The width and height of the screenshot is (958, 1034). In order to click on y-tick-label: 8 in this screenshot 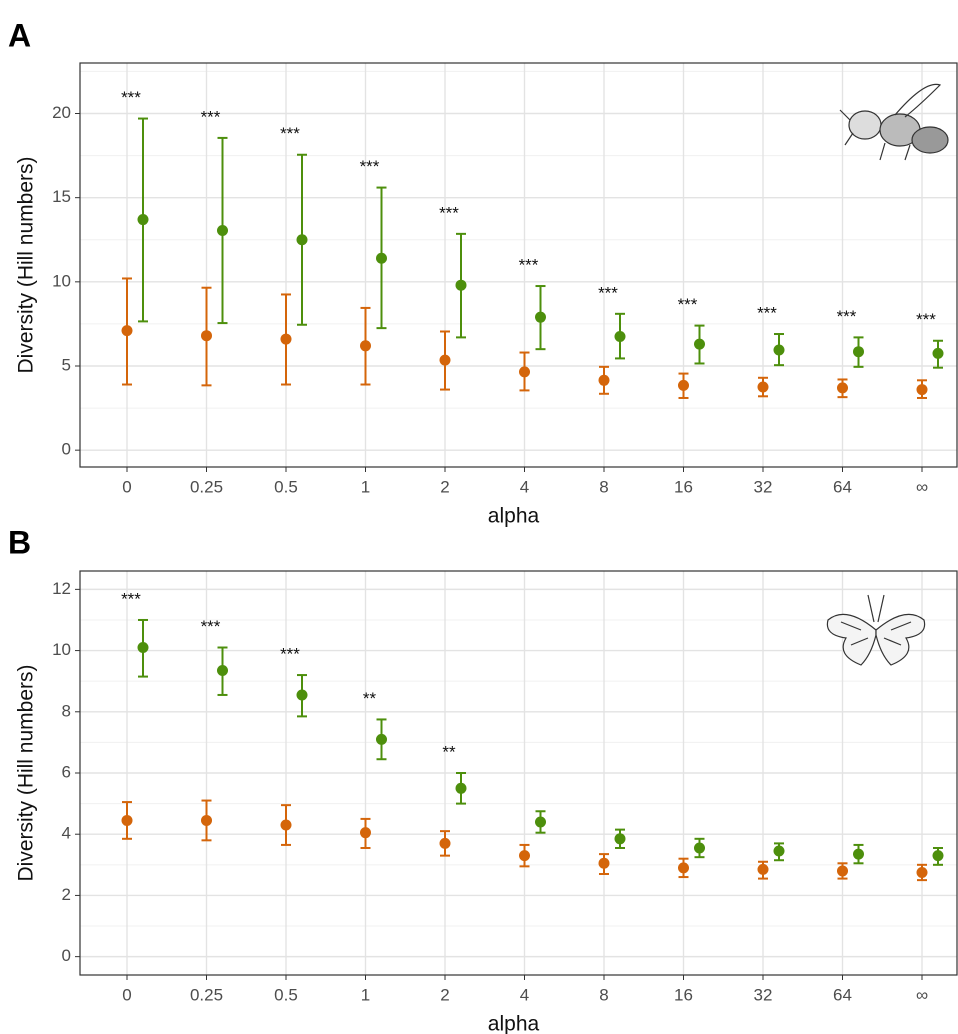, I will do `click(66, 710)`.